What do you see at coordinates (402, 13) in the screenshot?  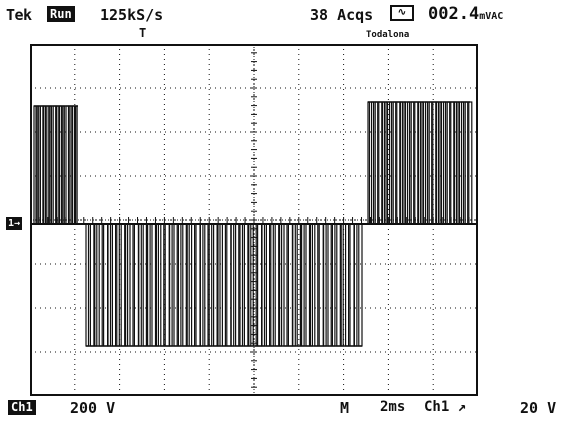 I see `ac-coupling-icon: ∿` at bounding box center [402, 13].